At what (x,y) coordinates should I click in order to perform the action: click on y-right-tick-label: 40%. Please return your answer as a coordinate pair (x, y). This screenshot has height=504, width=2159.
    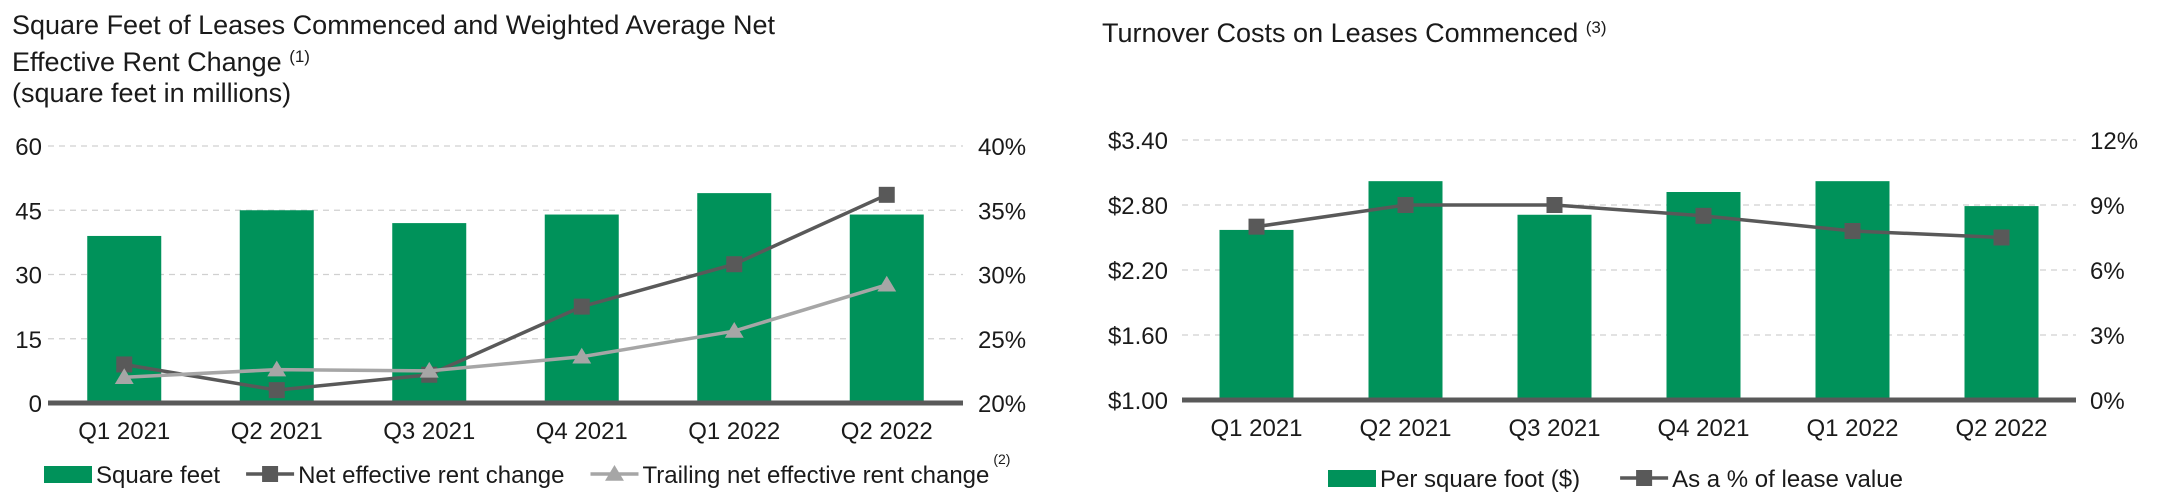
    Looking at the image, I should click on (1002, 147).